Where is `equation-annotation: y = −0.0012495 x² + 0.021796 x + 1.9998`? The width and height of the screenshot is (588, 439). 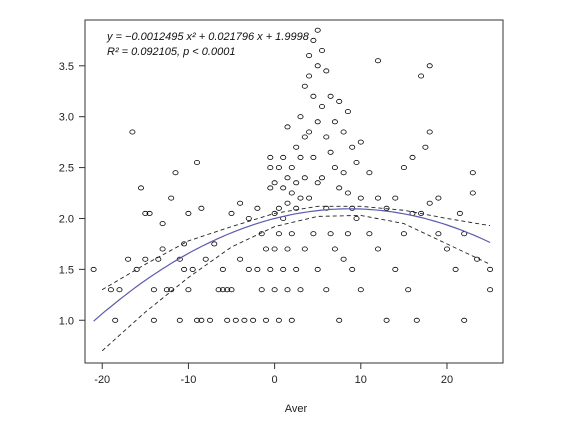 equation-annotation: y = −0.0012495 x² + 0.021796 x + 1.9998 is located at coordinates (208, 37).